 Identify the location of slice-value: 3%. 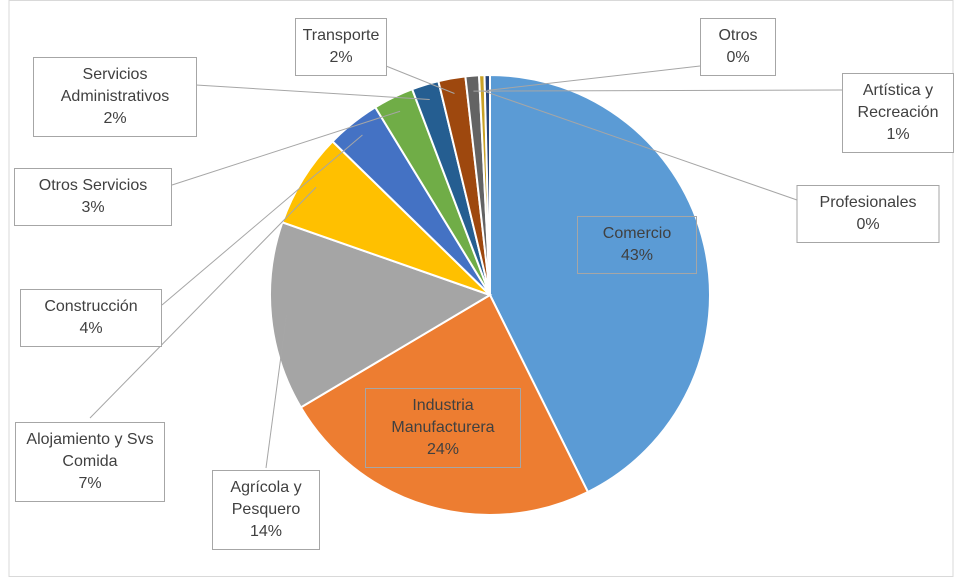
(93, 207).